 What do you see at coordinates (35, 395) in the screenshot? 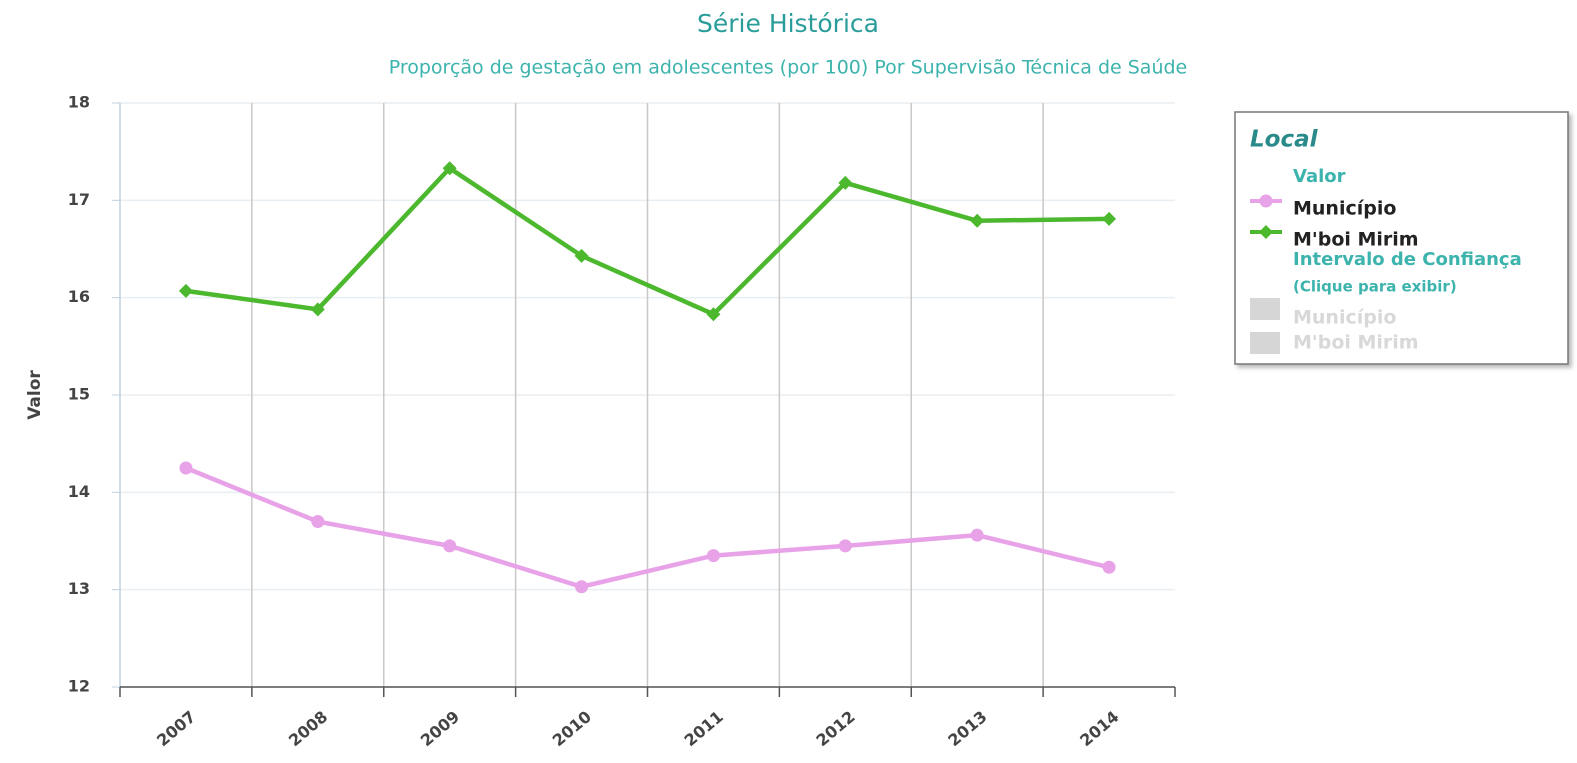
I see `y-axis-label: Valor` at bounding box center [35, 395].